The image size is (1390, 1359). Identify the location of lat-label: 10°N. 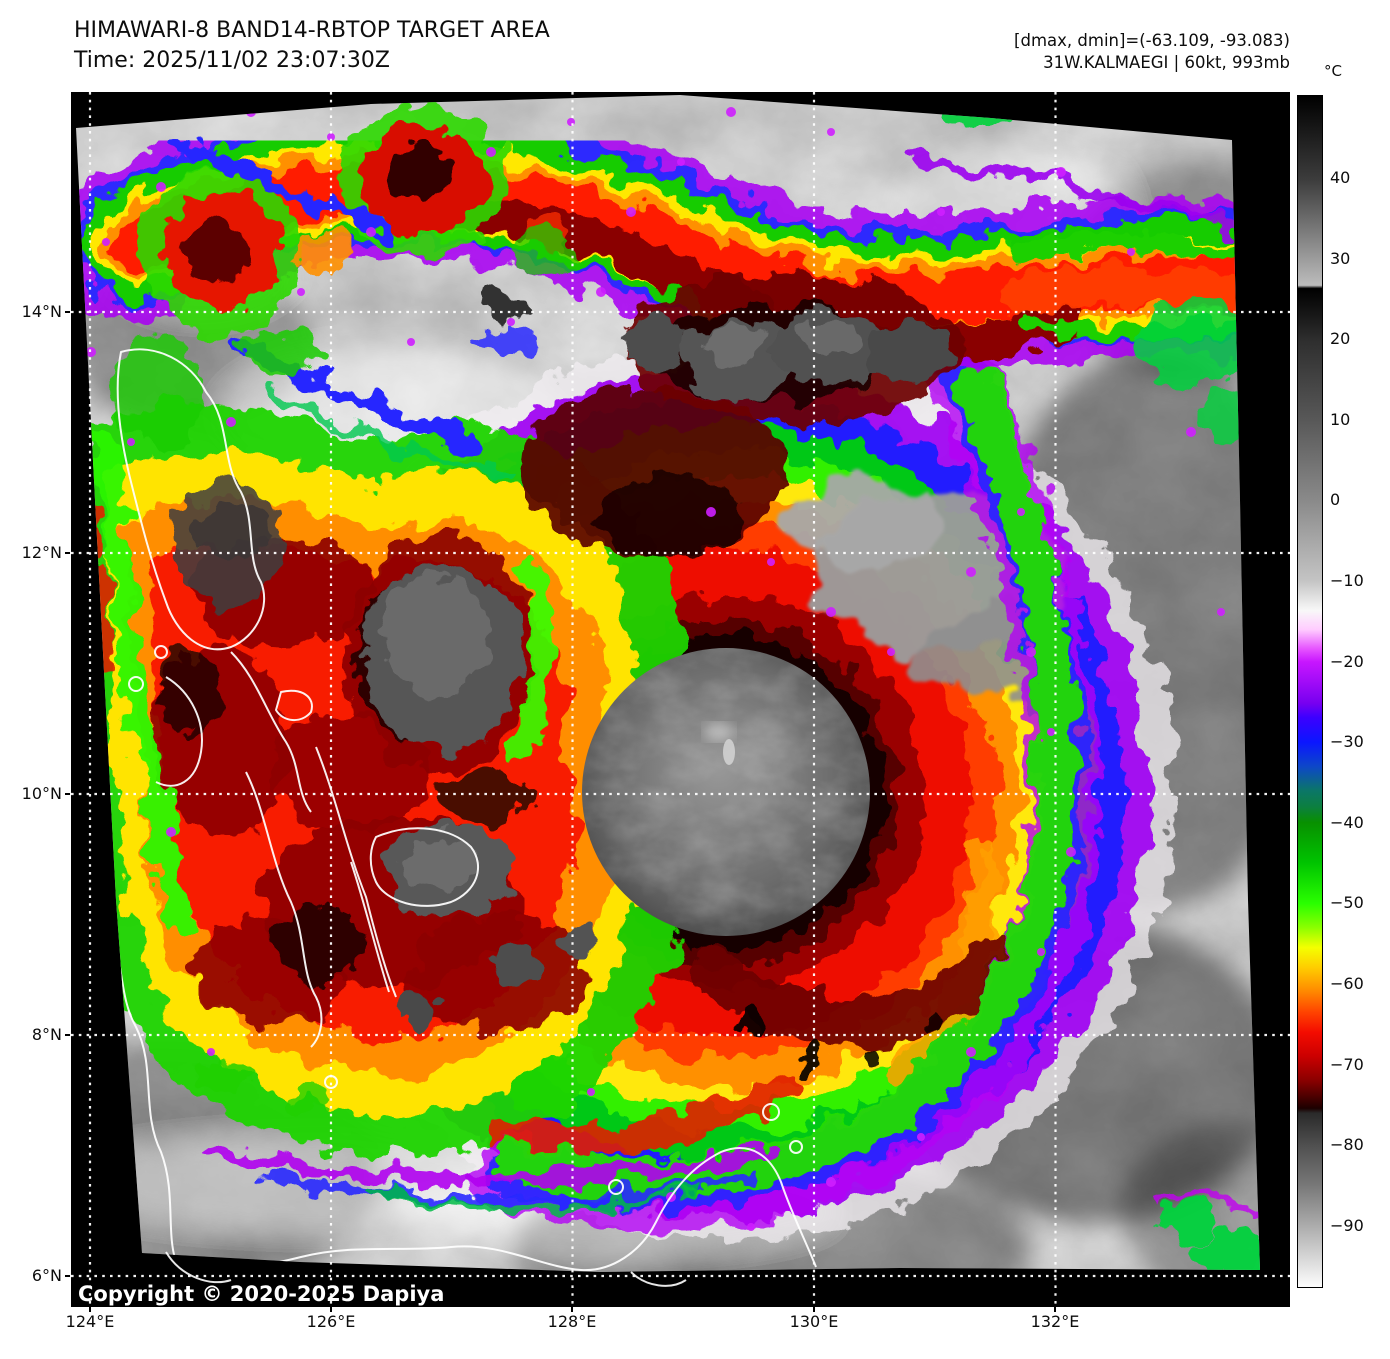
(41, 793).